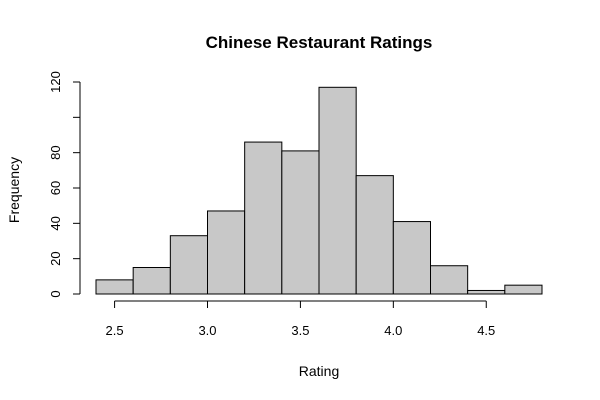 This screenshot has height=400, width=600. I want to click on x-tick-label: 3.5, so click(300, 330).